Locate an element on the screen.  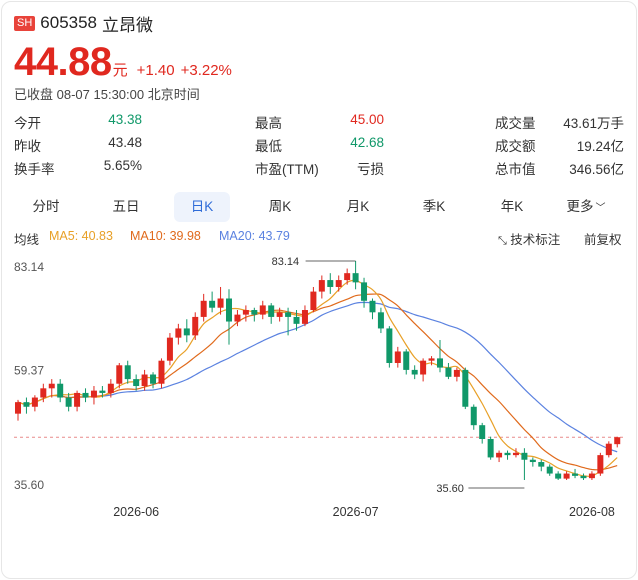
stock-header: SH 605358 立昂微 is located at coordinates (84, 23).